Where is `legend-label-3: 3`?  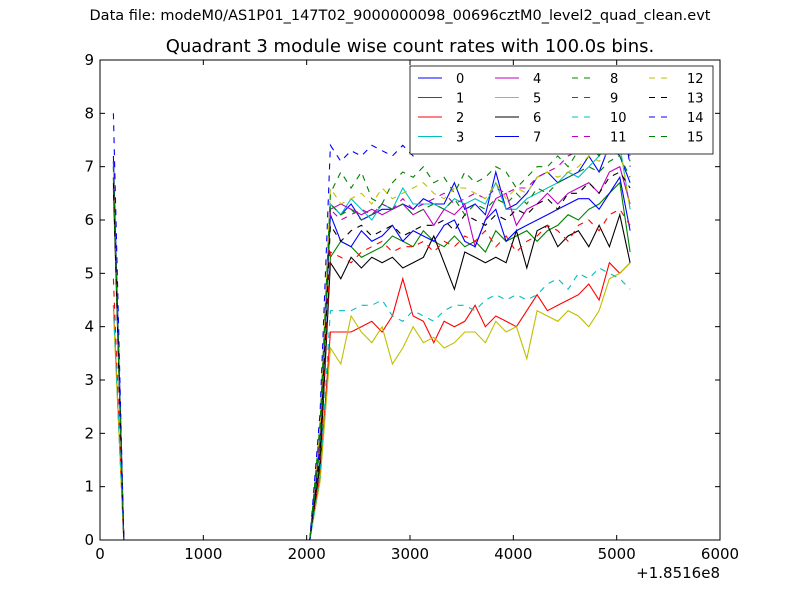 legend-label-3: 3 is located at coordinates (460, 138).